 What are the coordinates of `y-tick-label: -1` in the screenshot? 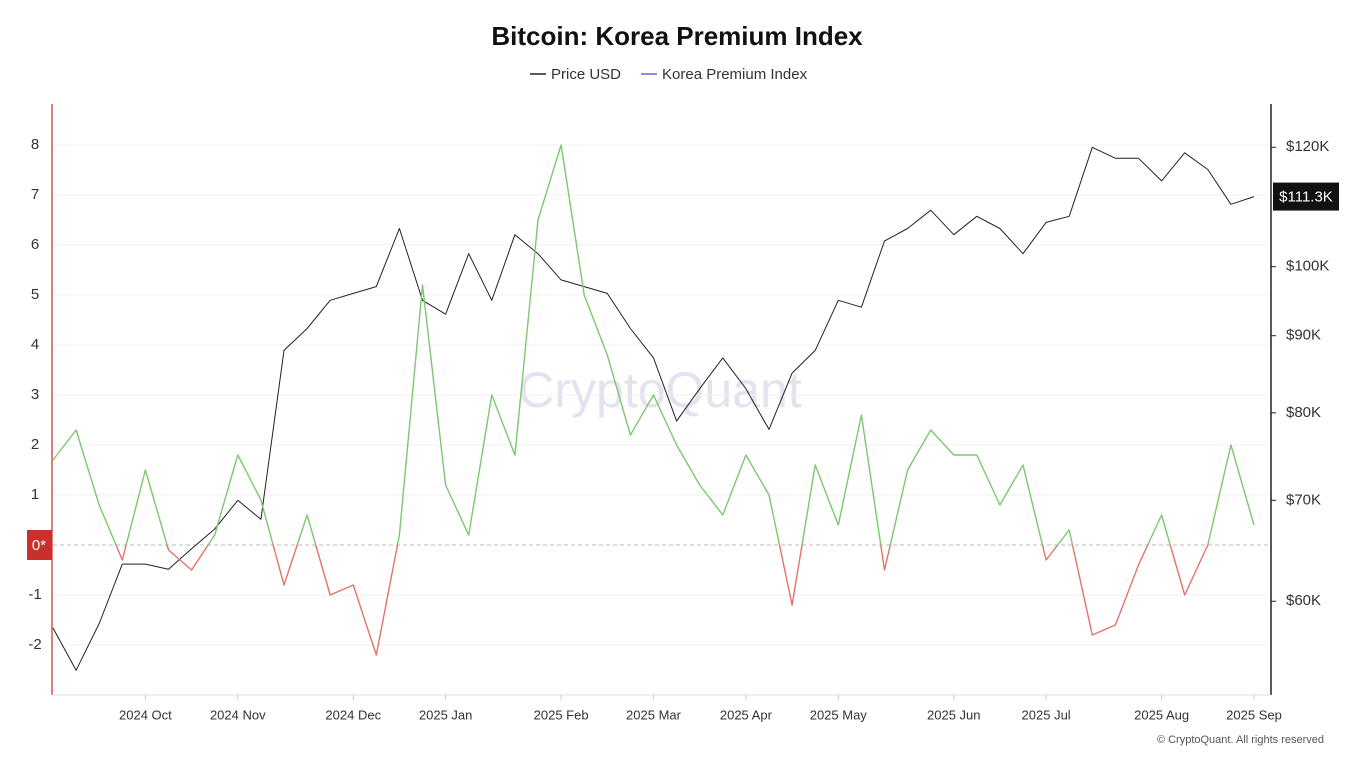 It's located at (34, 594).